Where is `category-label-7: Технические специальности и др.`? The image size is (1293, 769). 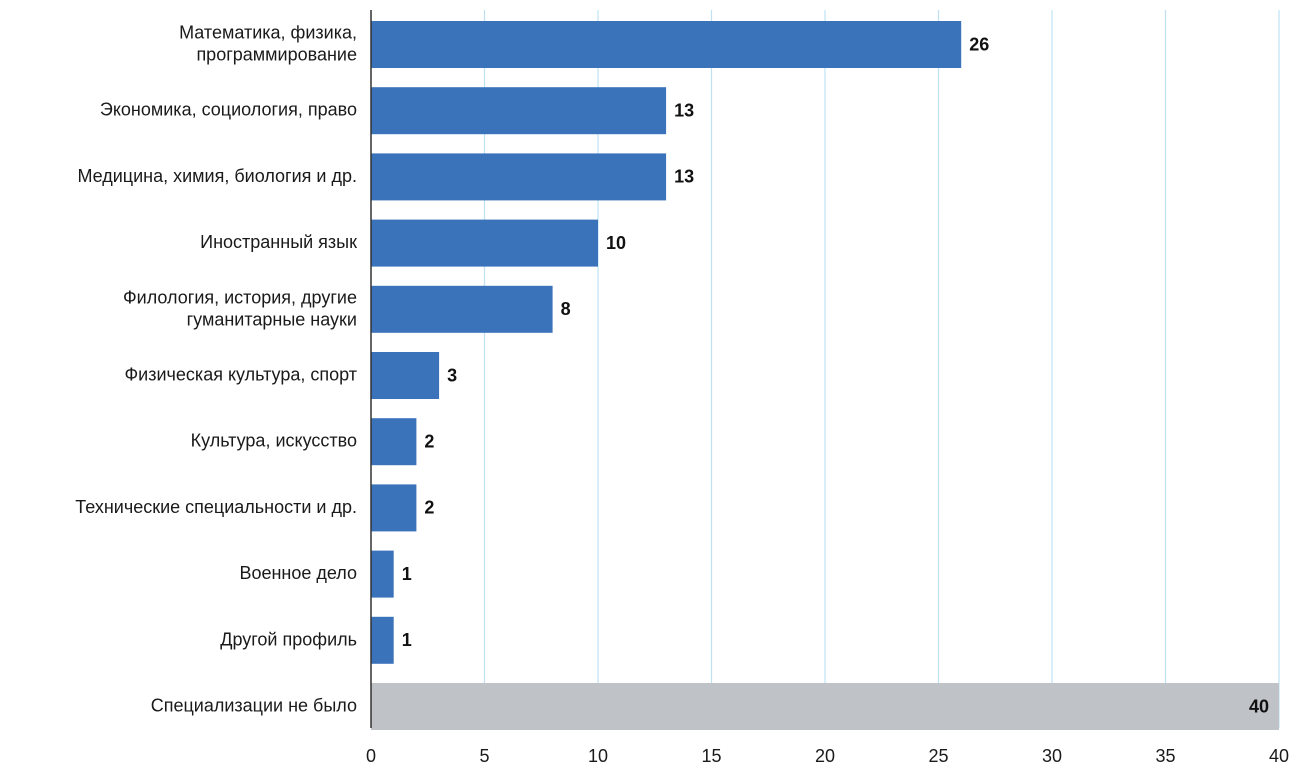
category-label-7: Технические специальности и др. is located at coordinates (216, 507).